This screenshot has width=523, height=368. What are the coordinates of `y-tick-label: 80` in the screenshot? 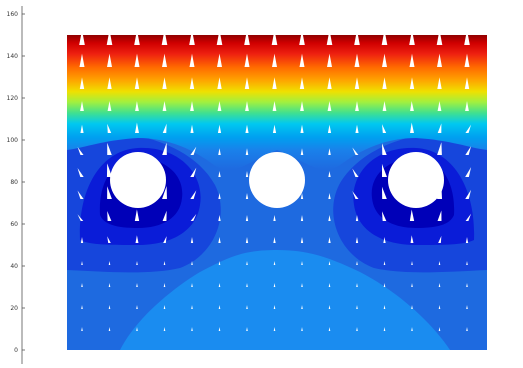 It's located at (14, 182).